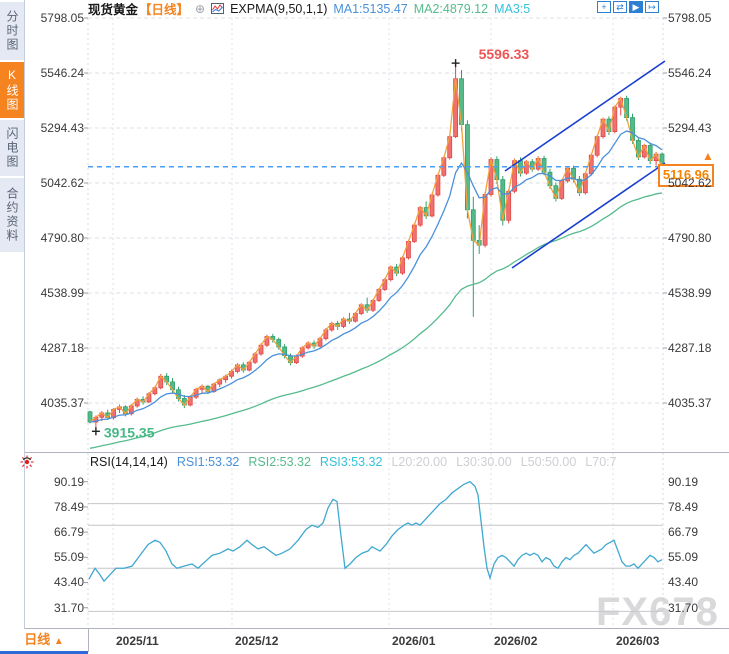 This screenshot has height=654, width=729. Describe the element at coordinates (620, 7) in the screenshot. I see `zoom-out-icon: ⇄` at that location.